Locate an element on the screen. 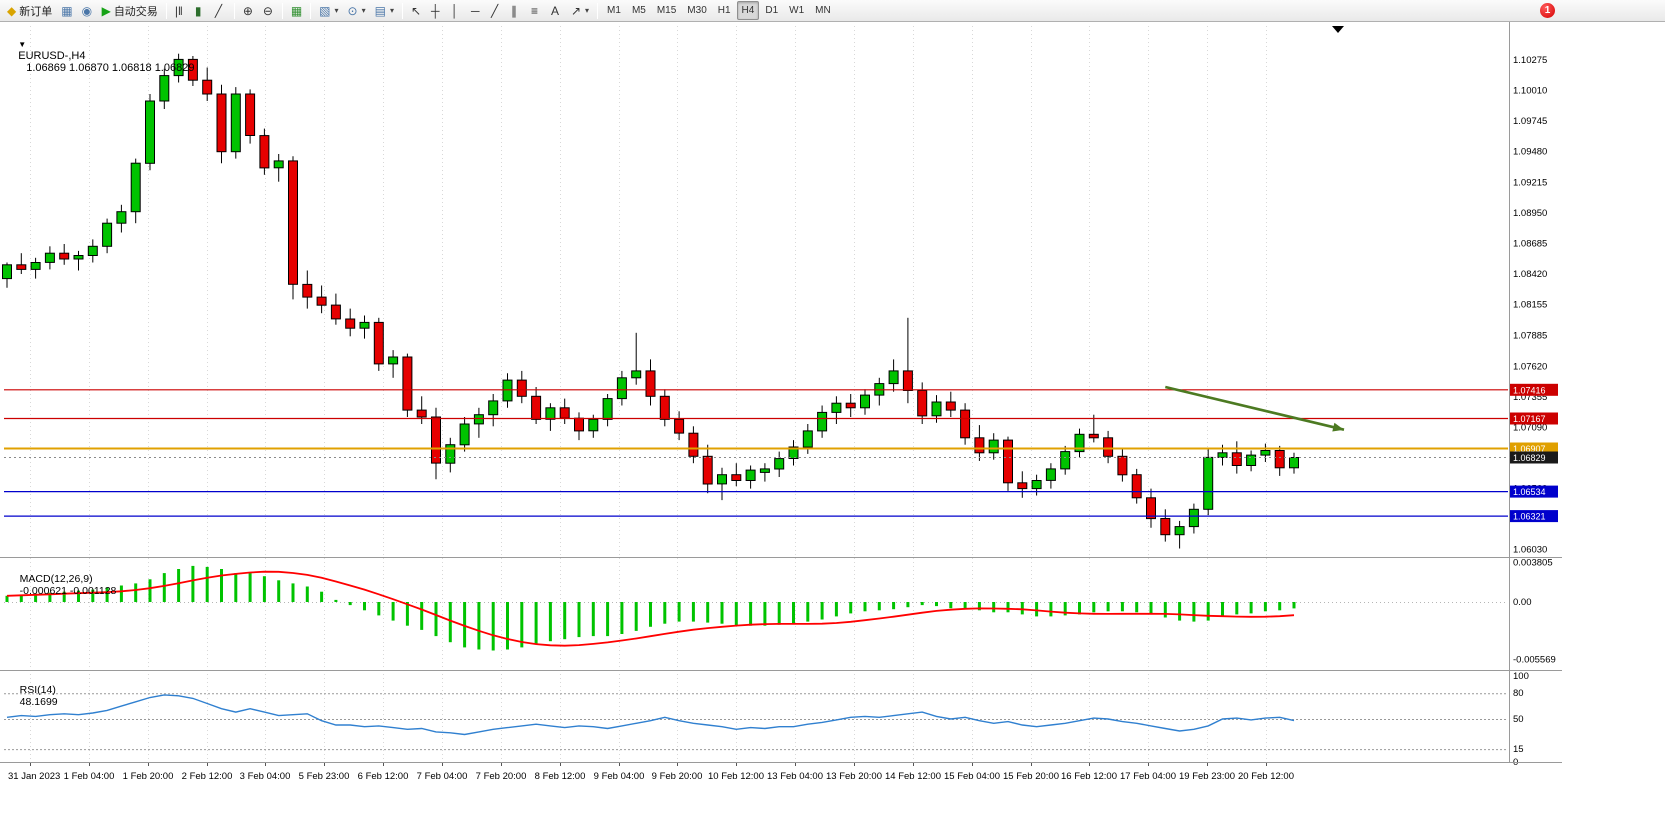  zoom-out-button: ⊖ is located at coordinates (268, 10).